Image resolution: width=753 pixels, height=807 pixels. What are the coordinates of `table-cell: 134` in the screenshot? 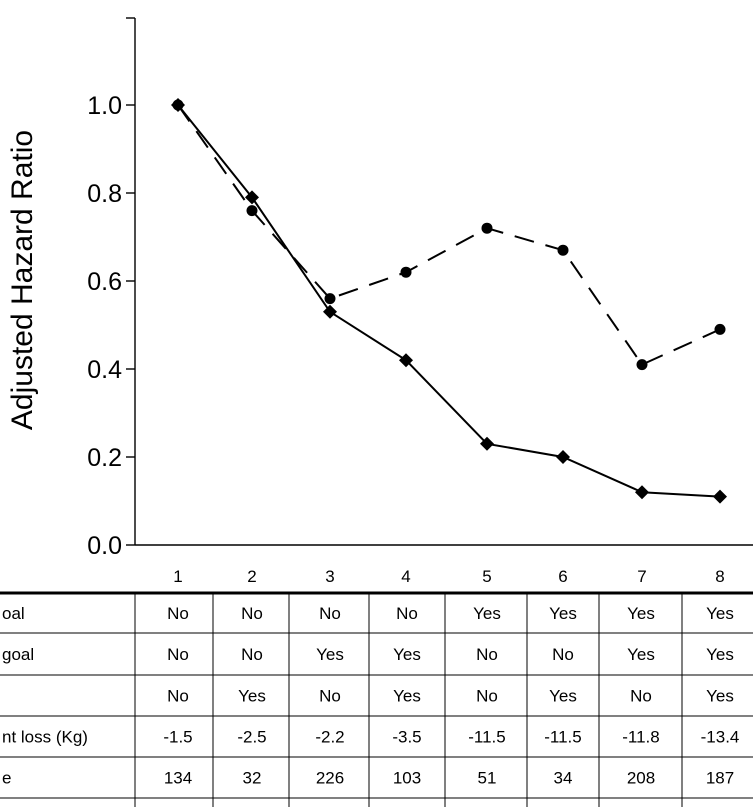 It's located at (178, 778).